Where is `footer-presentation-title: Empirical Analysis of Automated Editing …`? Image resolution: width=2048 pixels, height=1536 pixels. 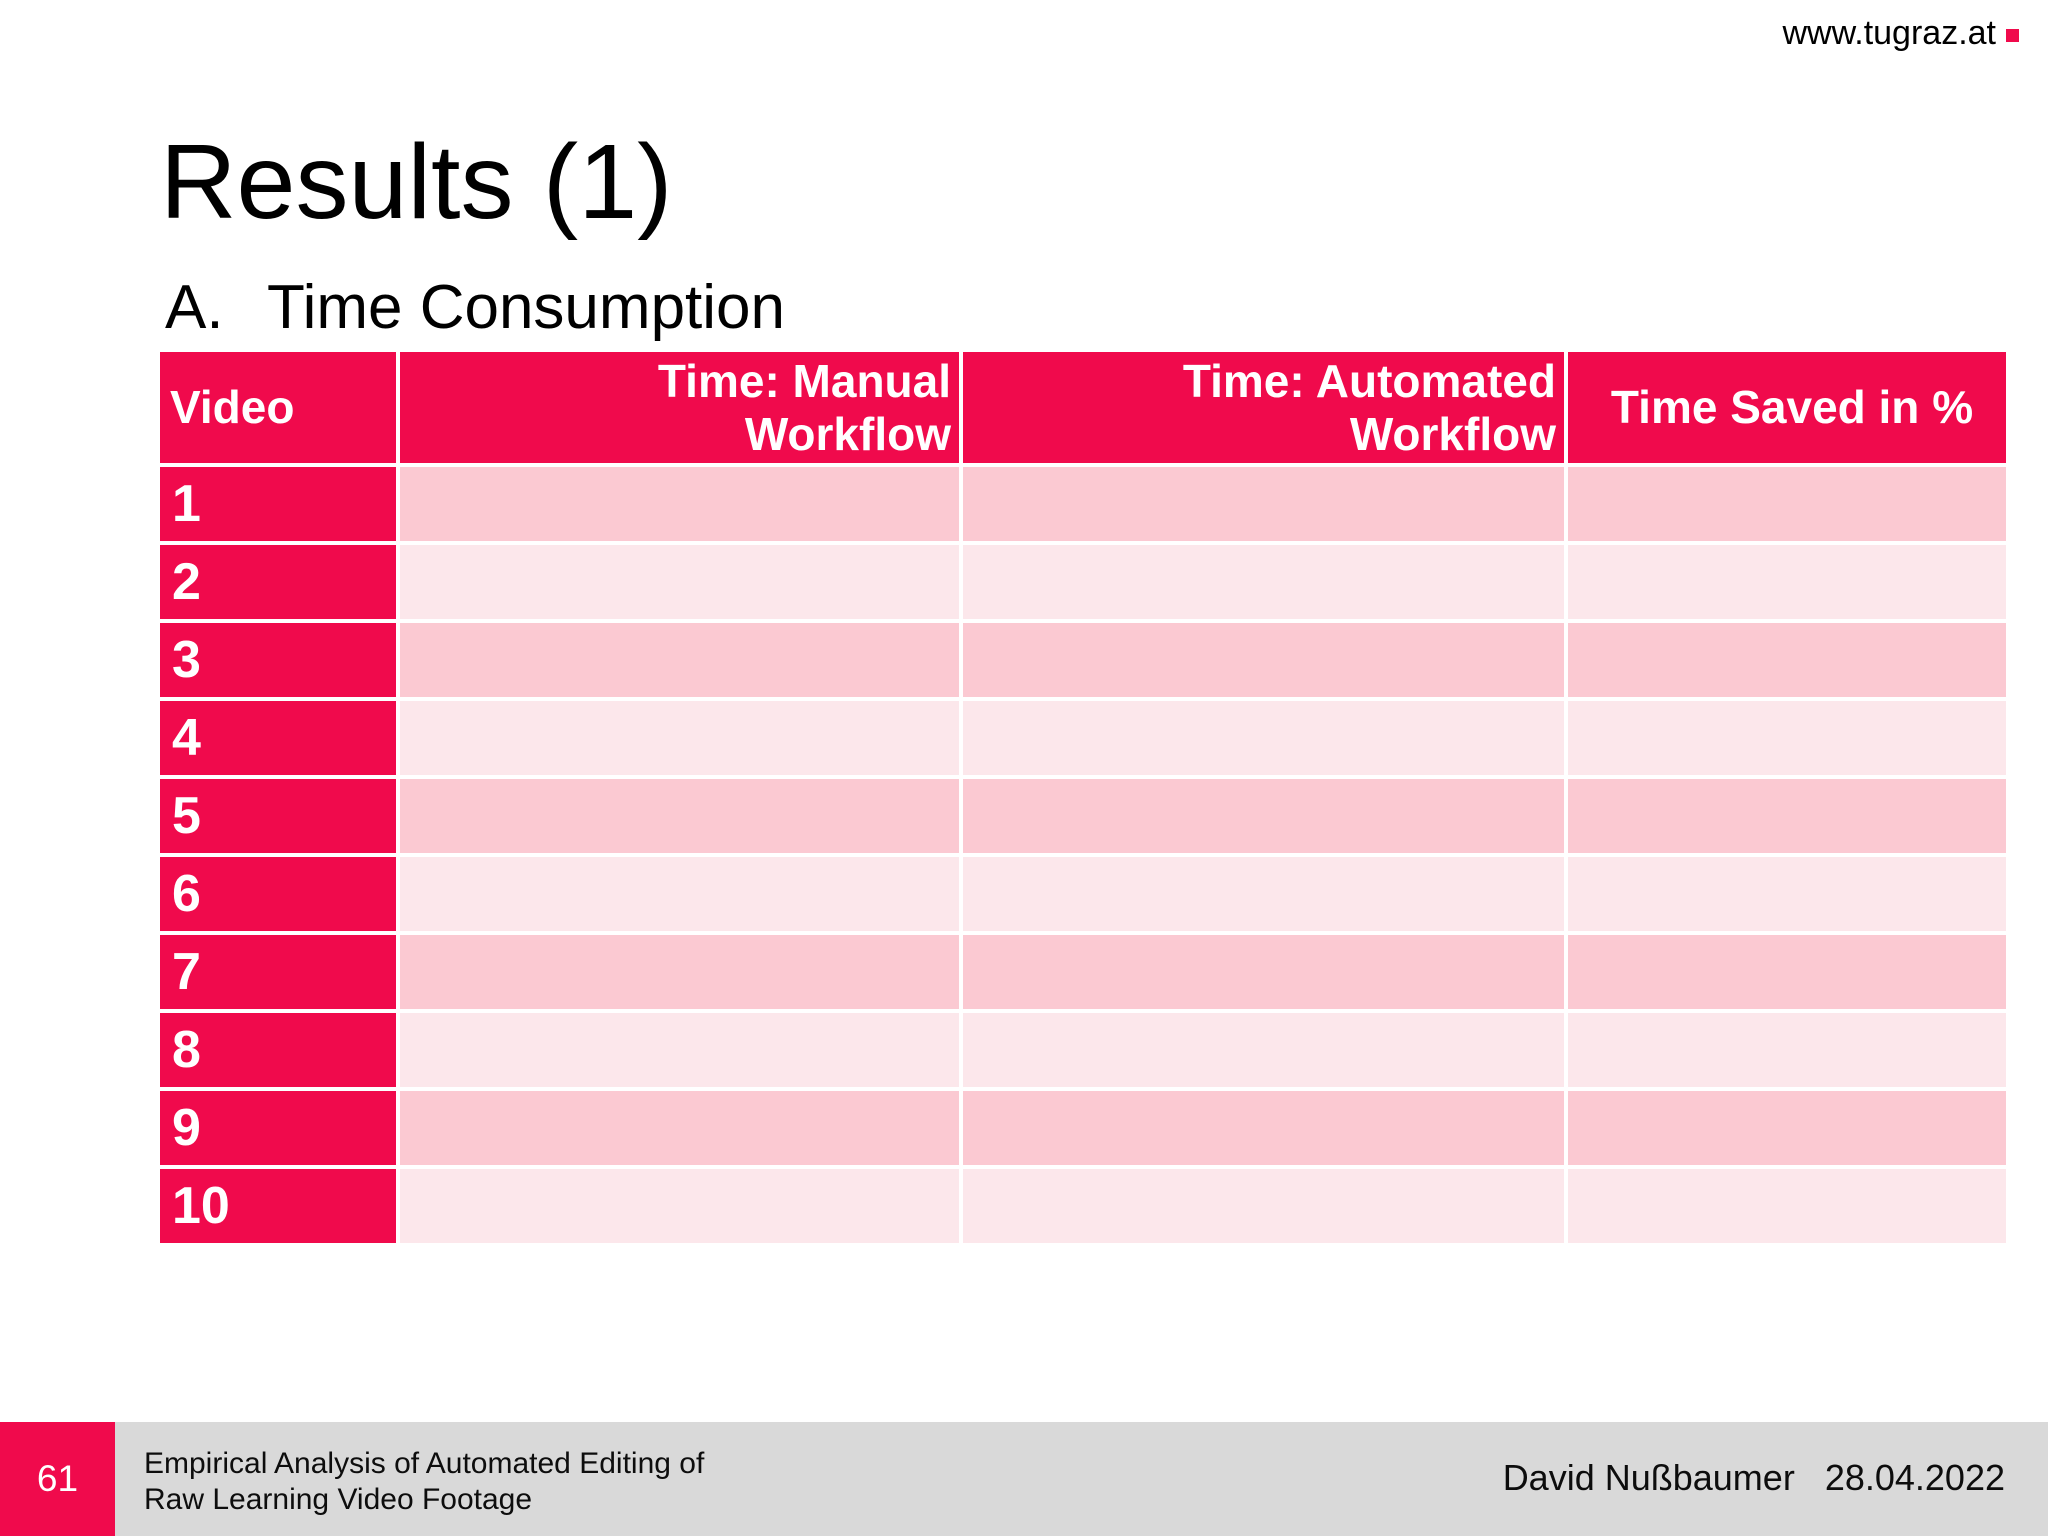 footer-presentation-title: Empirical Analysis of Automated Editing … is located at coordinates (424, 1481).